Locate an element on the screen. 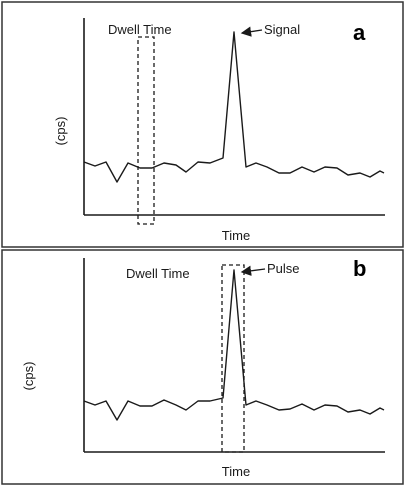  panel-b-pulse-box is located at coordinates (233, 358).